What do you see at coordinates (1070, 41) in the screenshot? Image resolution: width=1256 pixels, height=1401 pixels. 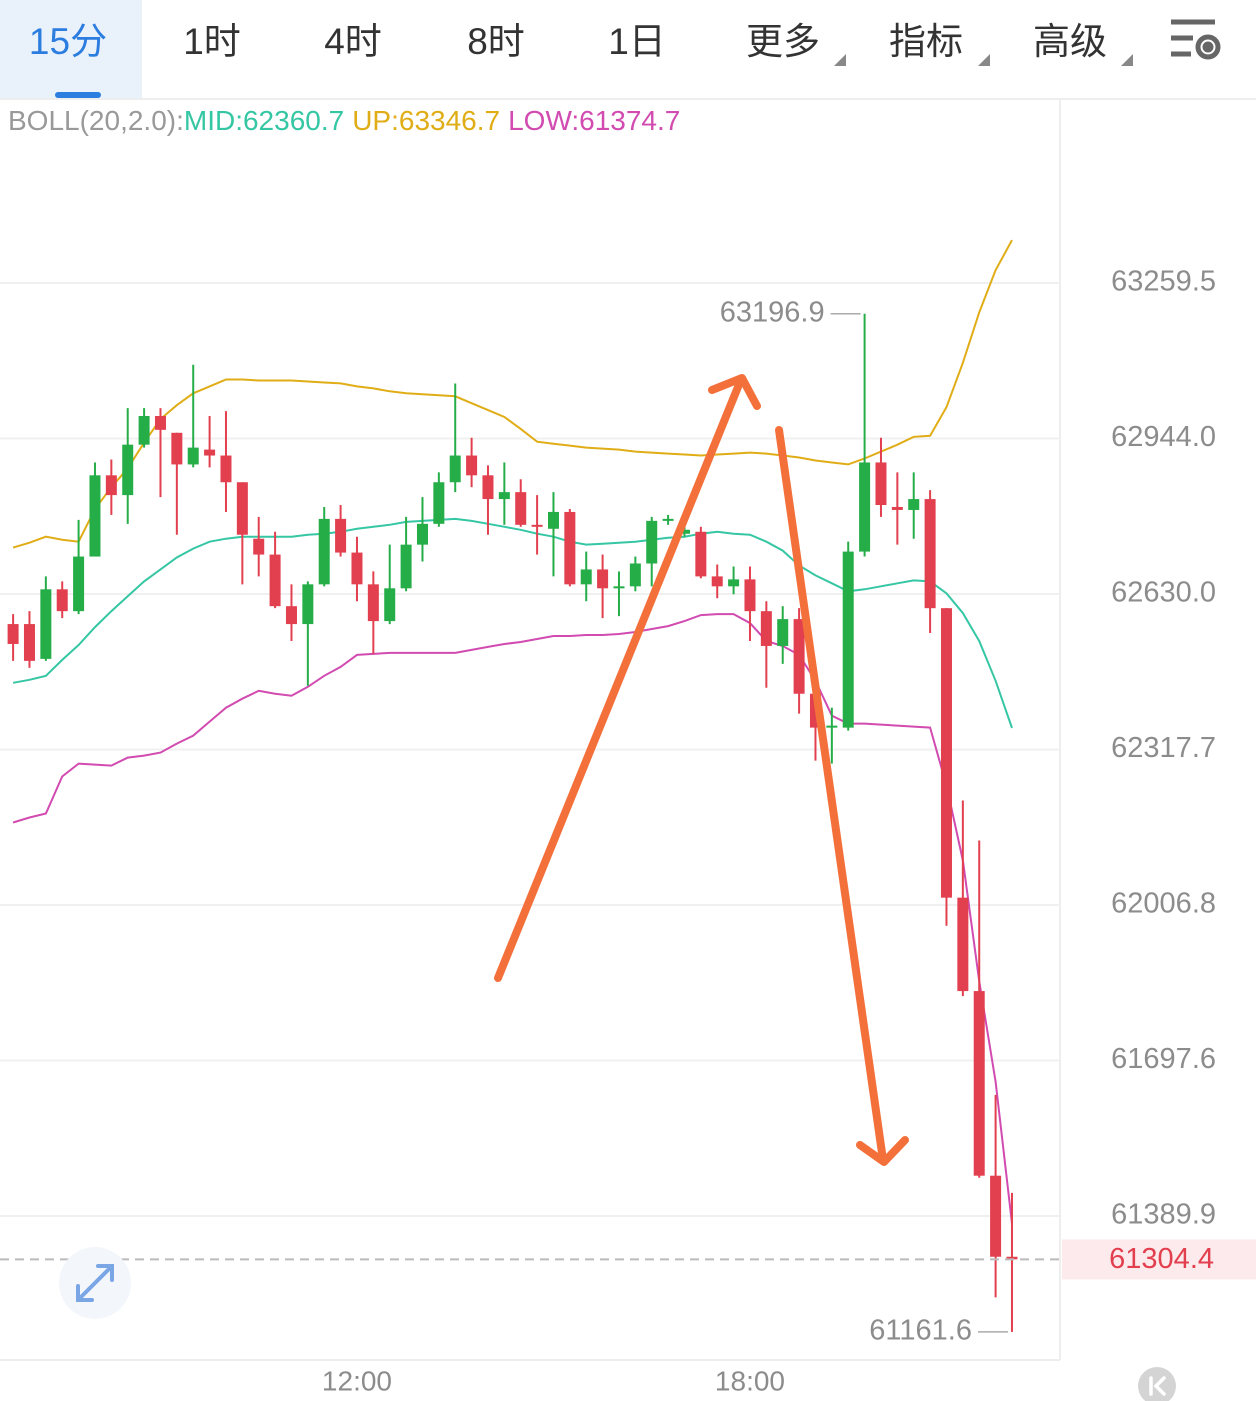 I see `tab: 高级` at bounding box center [1070, 41].